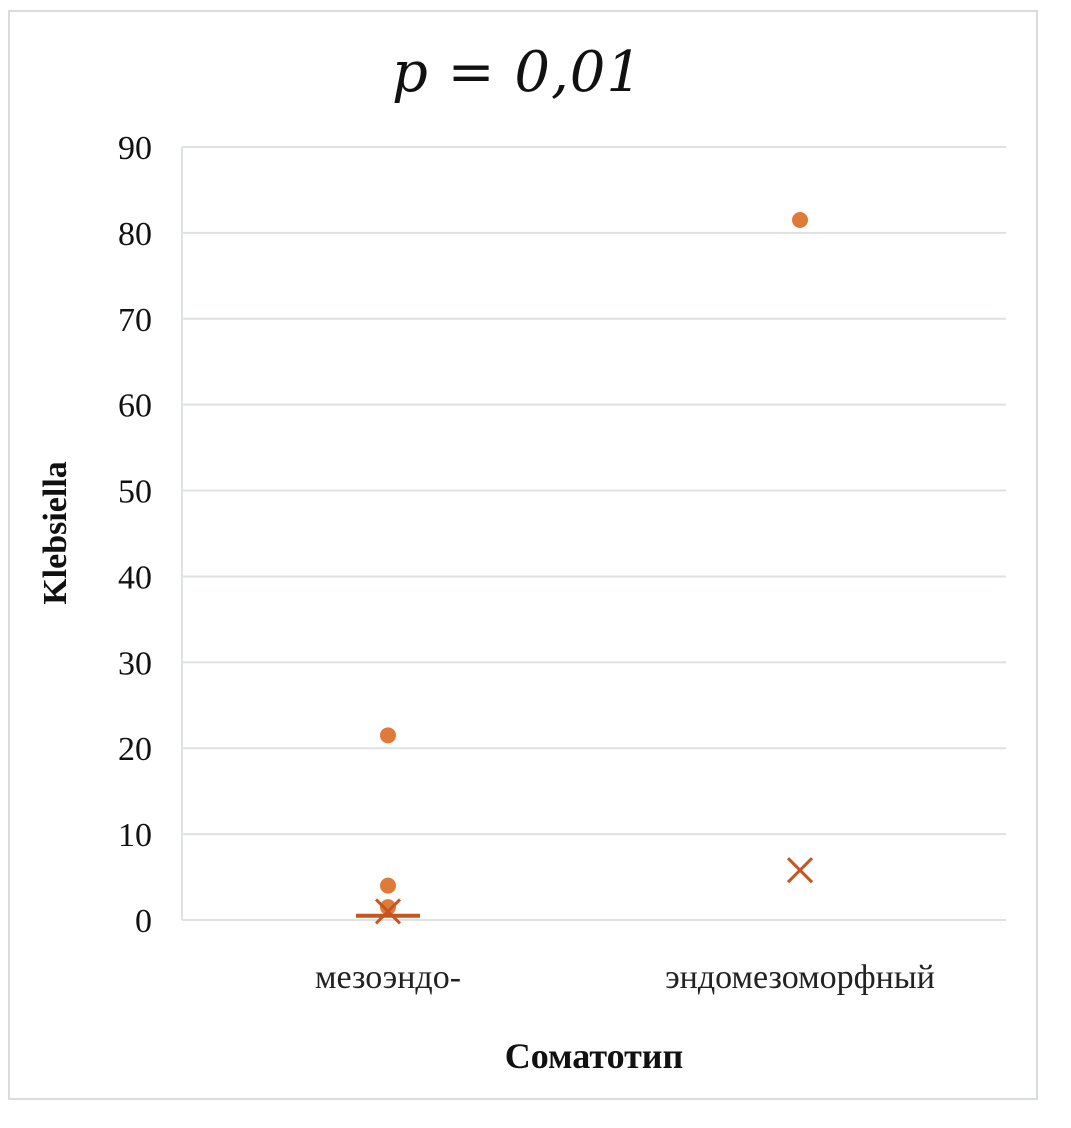 Image resolution: width=1071 pixels, height=1128 pixels. Describe the element at coordinates (143, 921) in the screenshot. I see `y-tick-label: 0` at that location.